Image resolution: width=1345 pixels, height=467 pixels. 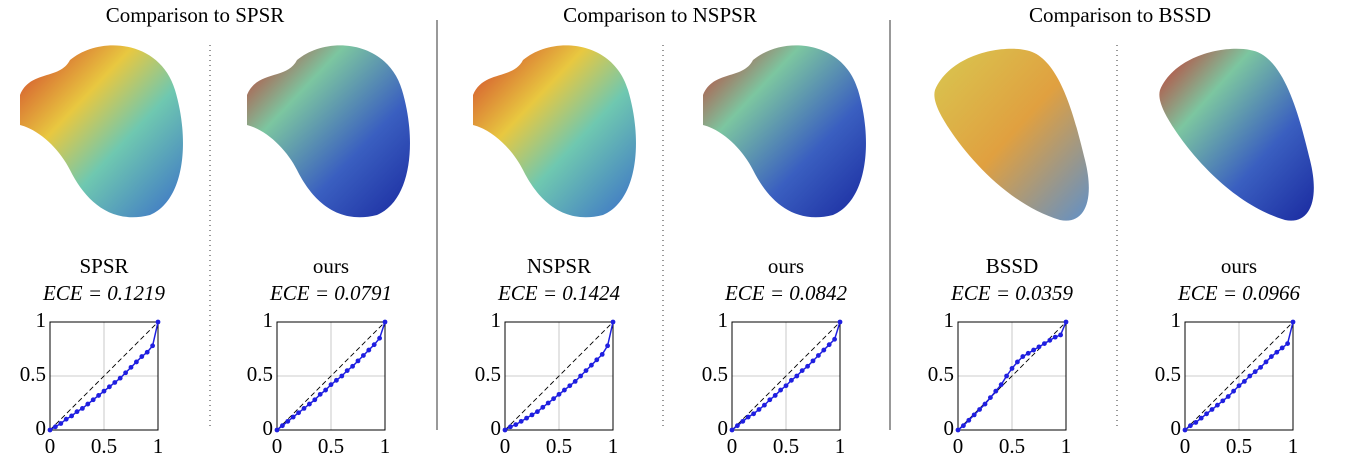 I want to click on shape-nspsr, so click(x=554, y=131).